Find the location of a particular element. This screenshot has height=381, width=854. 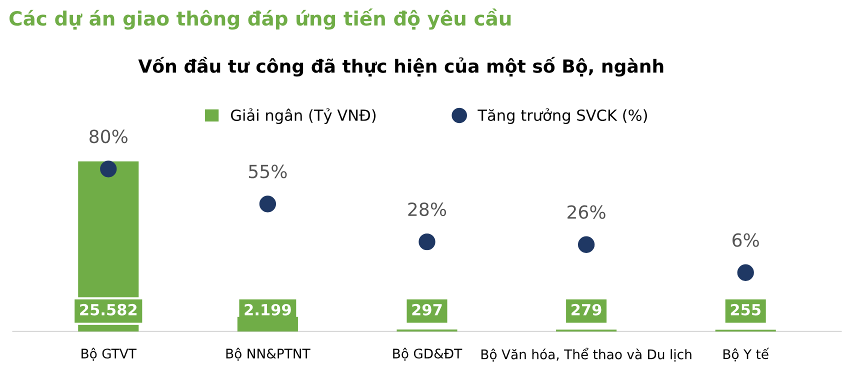

data-label: 26% is located at coordinates (587, 212).